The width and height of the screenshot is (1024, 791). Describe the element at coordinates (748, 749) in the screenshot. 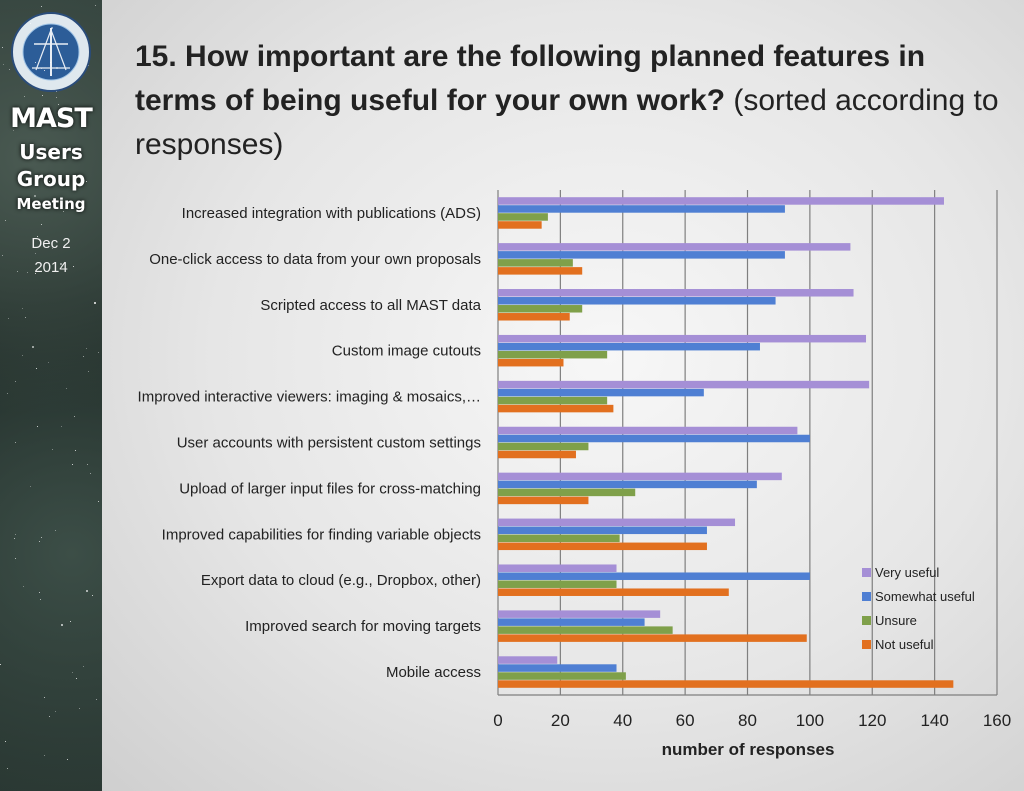

I see `x-axis-label: number of responses` at that location.